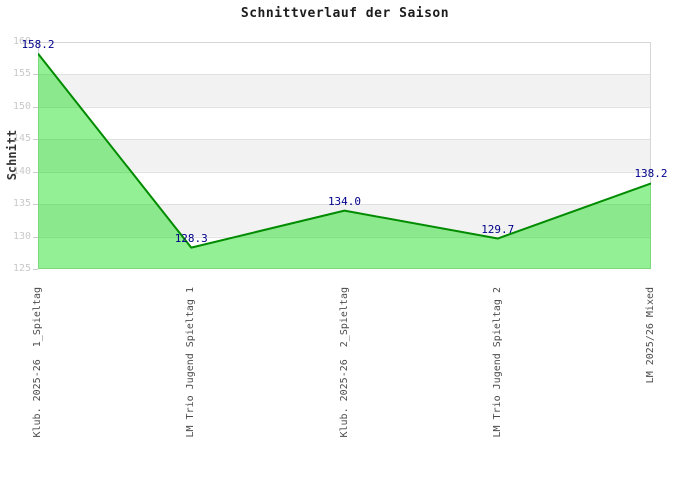 This screenshot has width=690, height=500. Describe the element at coordinates (21, 106) in the screenshot. I see `y-tick-label: 150` at that location.